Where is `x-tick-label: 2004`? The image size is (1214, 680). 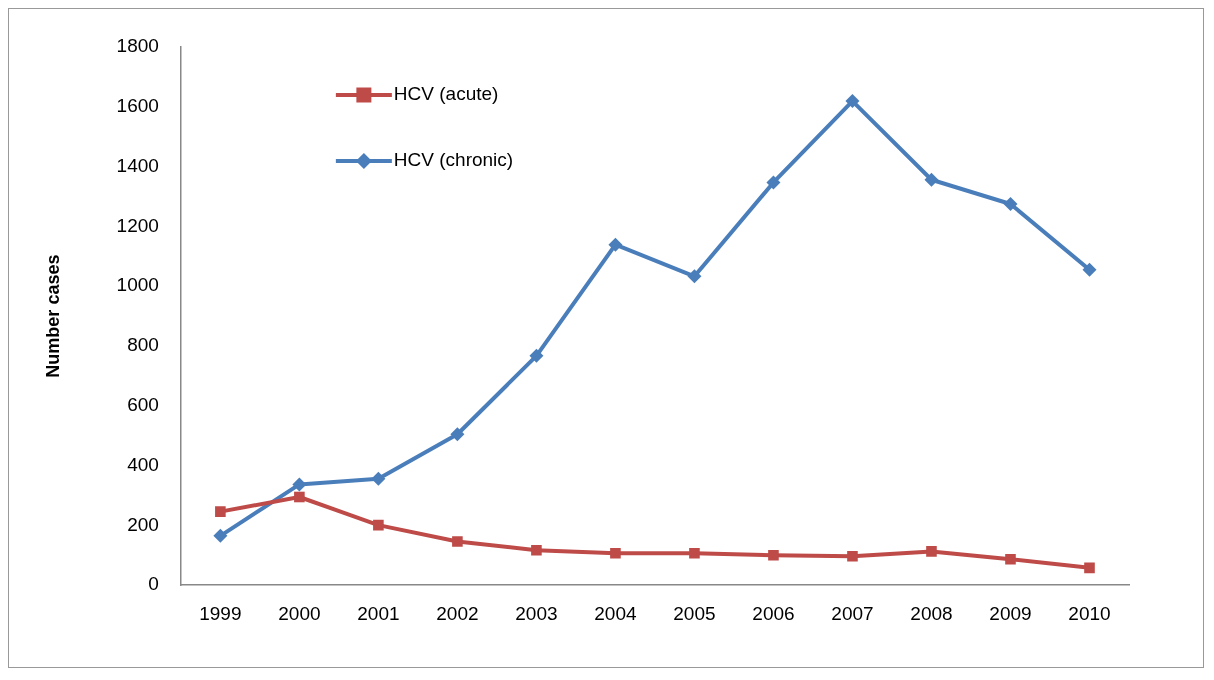 x-tick-label: 2004 is located at coordinates (615, 613).